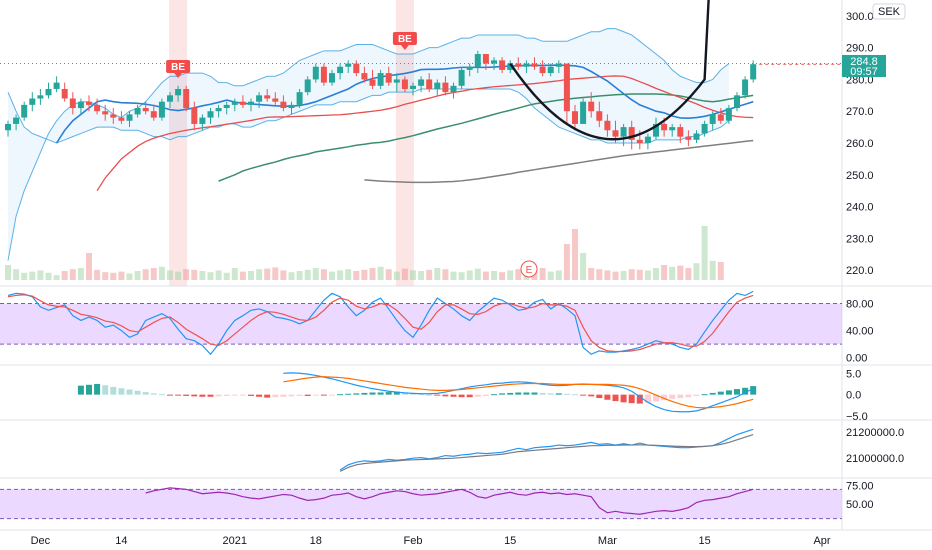  Describe the element at coordinates (529, 269) in the screenshot. I see `earnings-marker: E` at that location.